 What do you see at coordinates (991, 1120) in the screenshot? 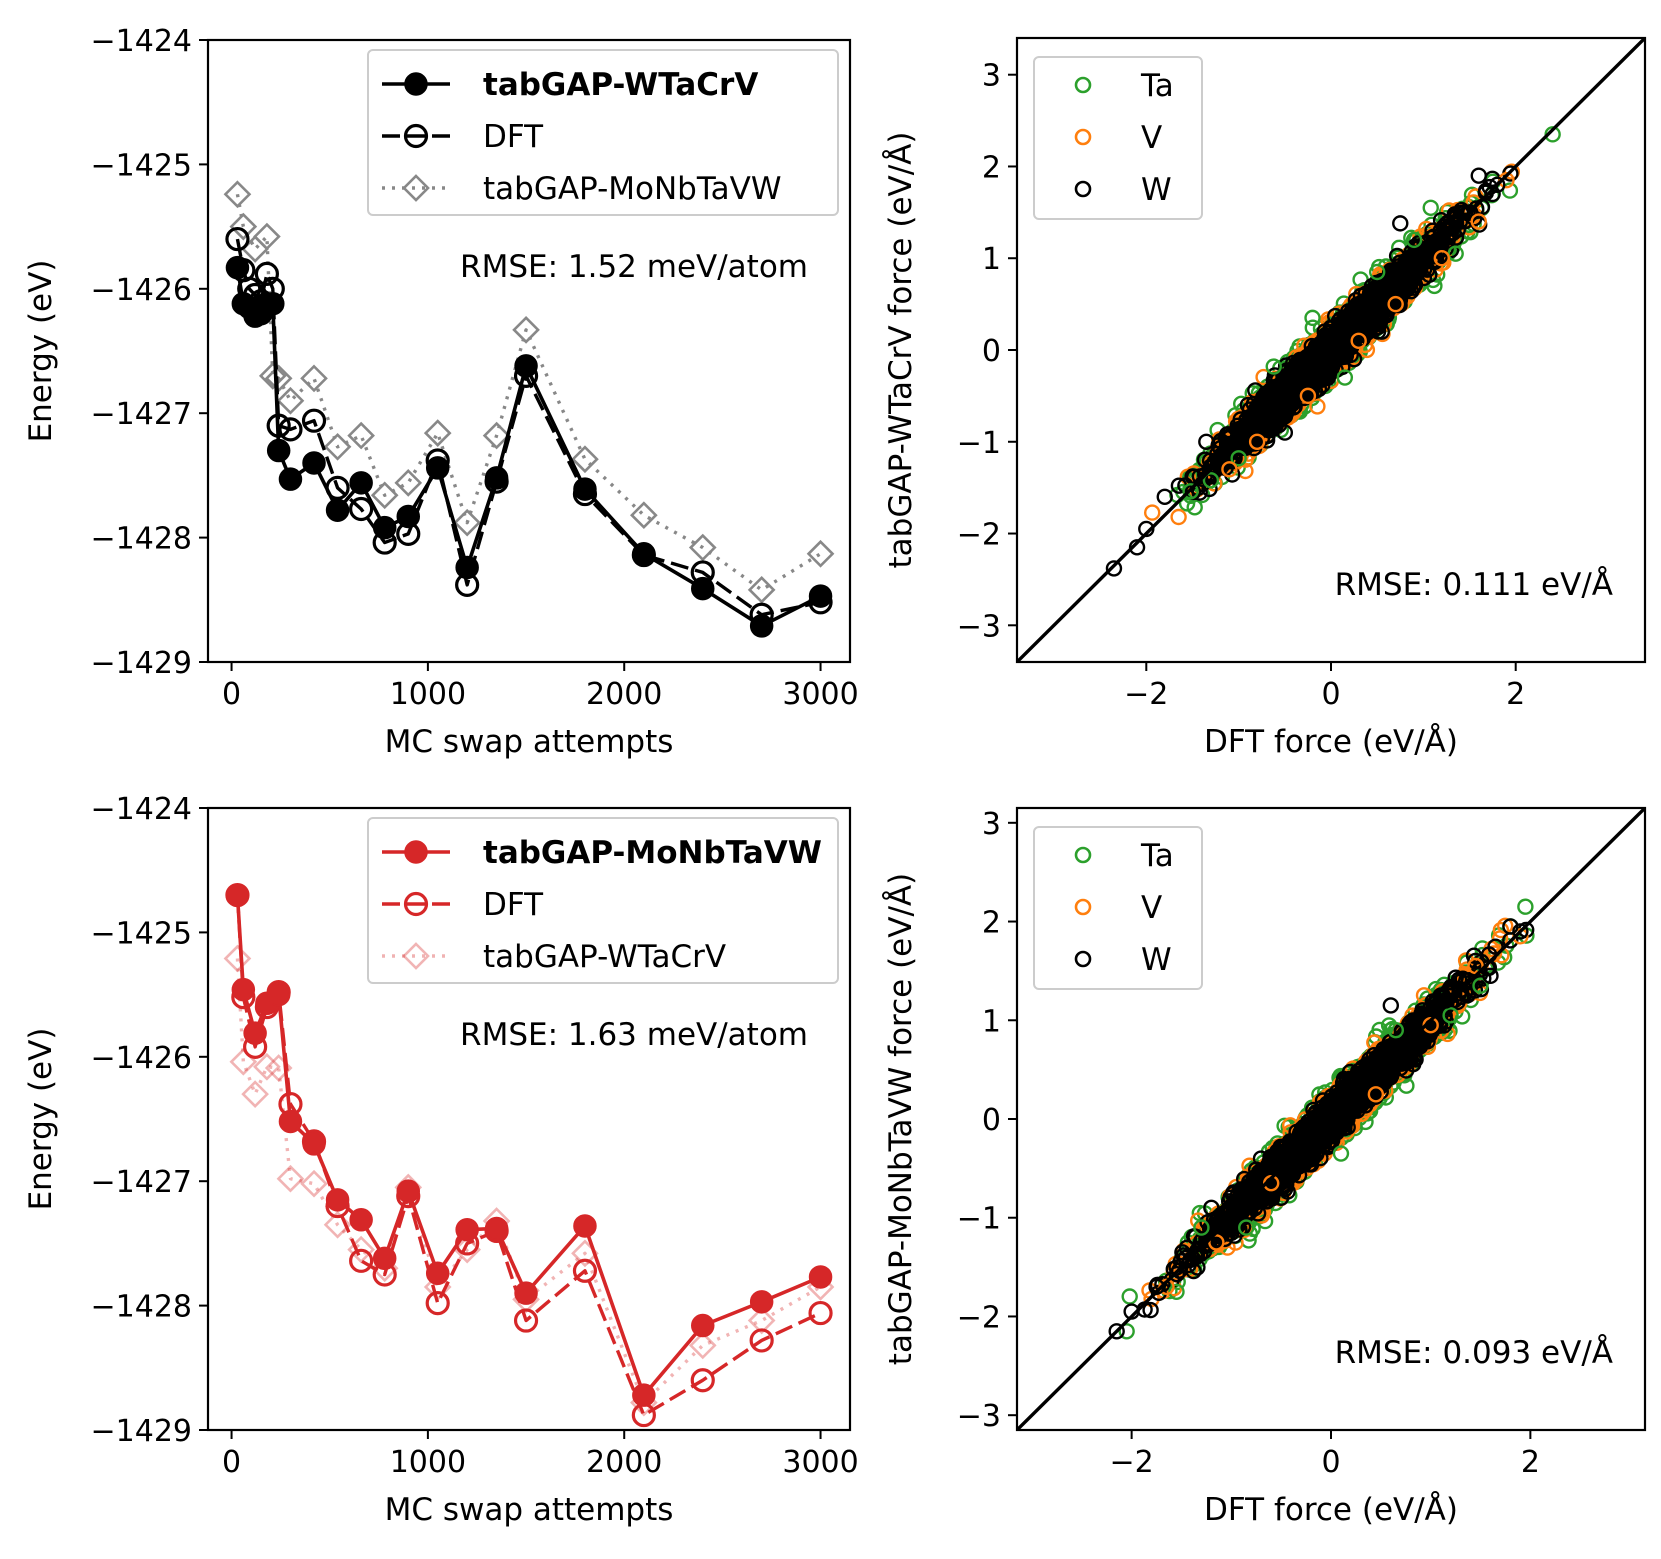
I see `y-tick-label: 0` at bounding box center [991, 1120].